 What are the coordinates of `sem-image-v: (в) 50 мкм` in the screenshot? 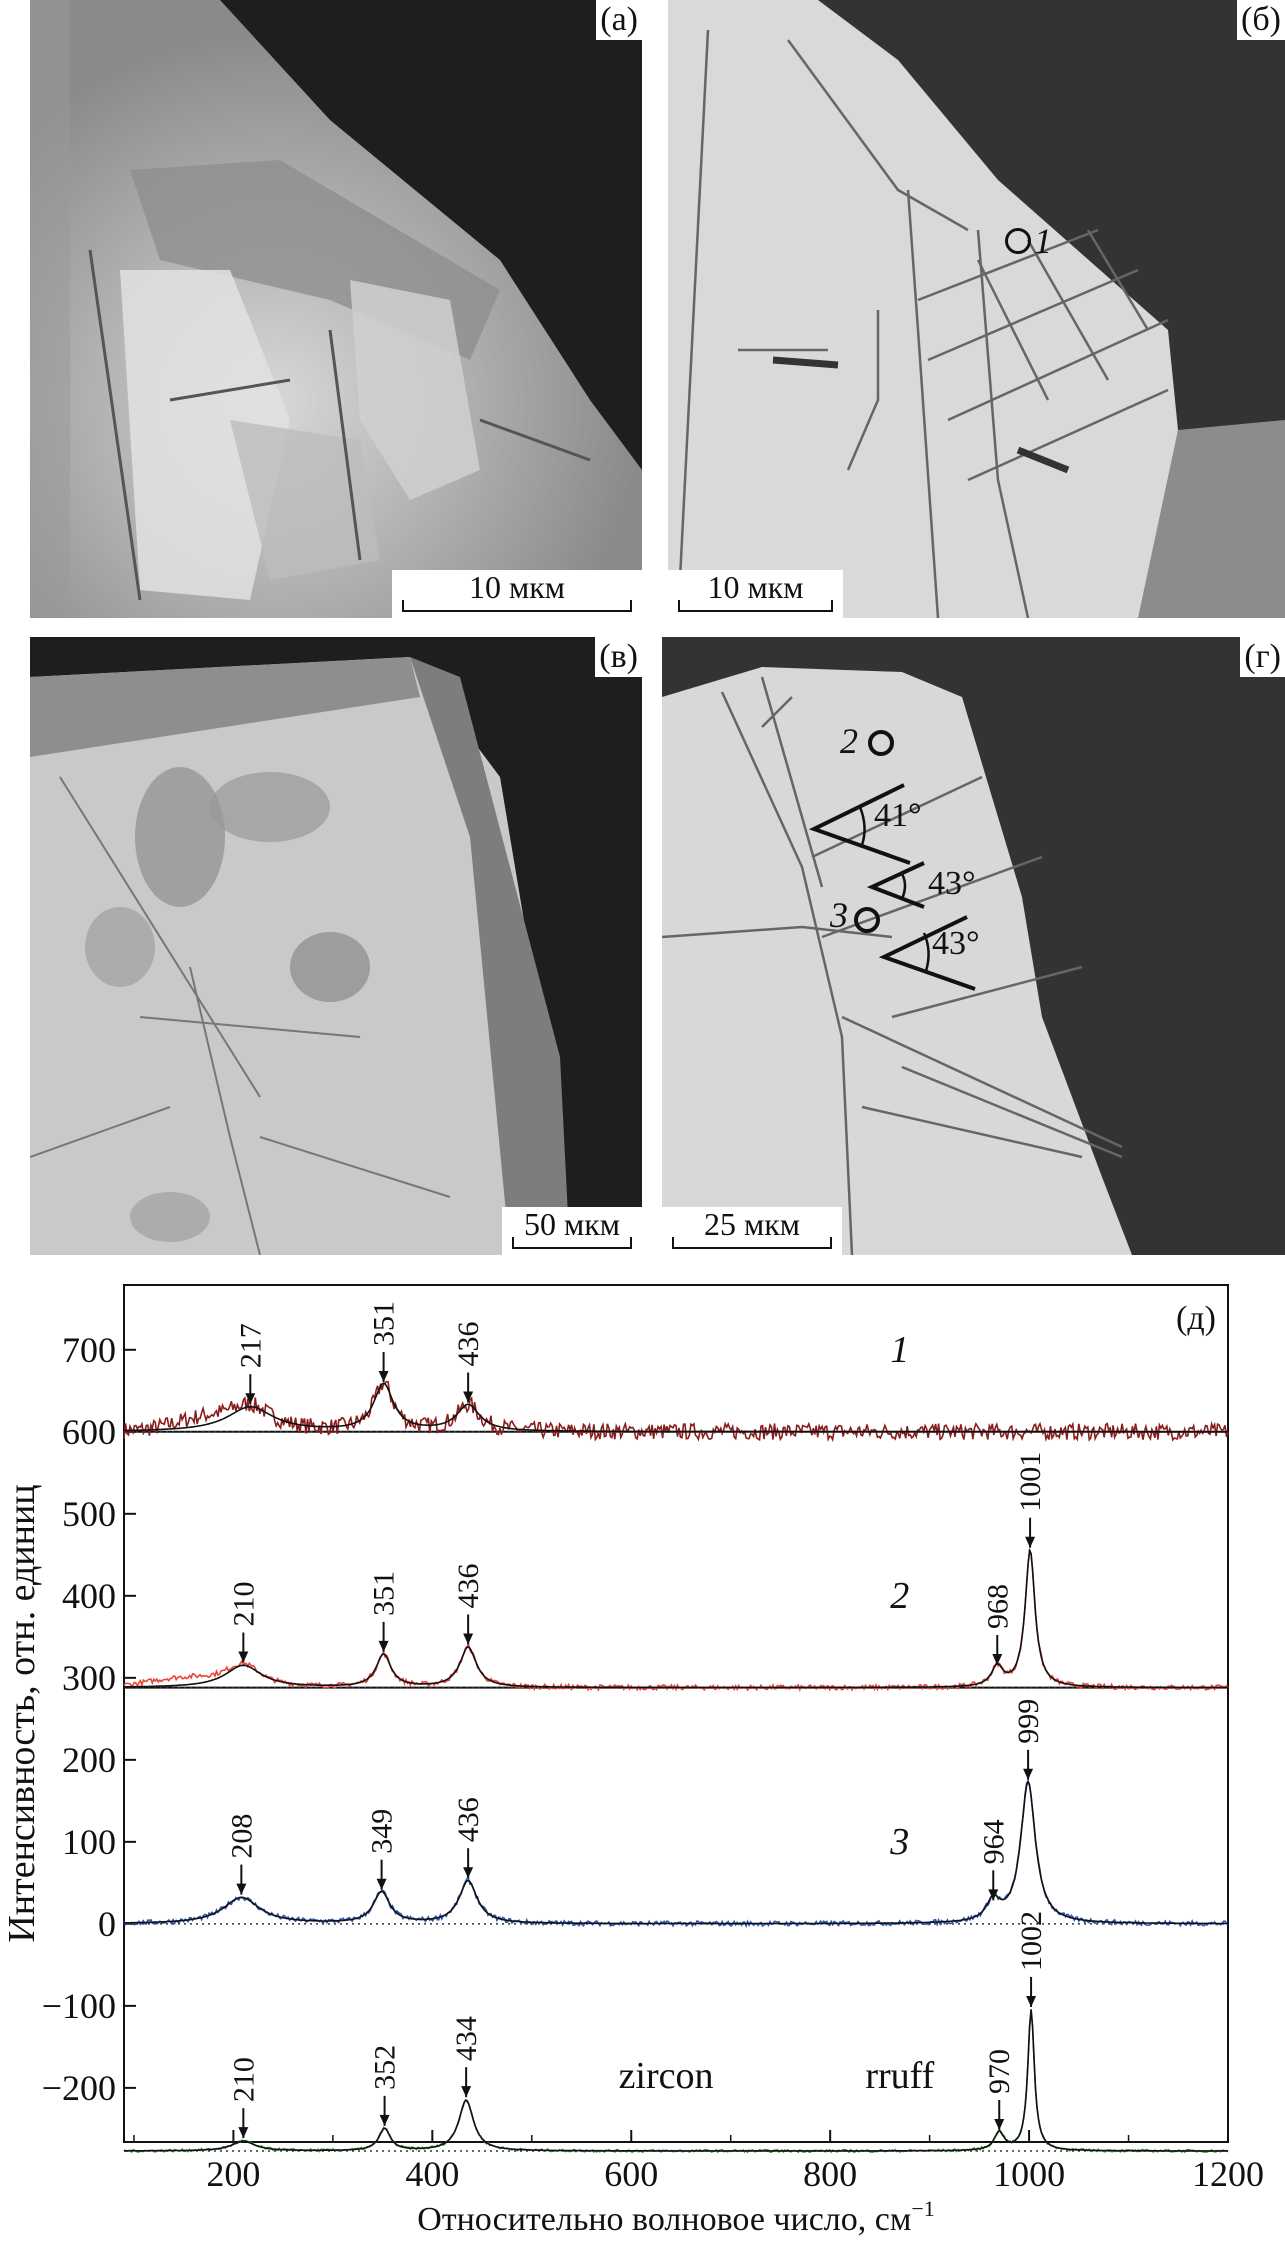 It's located at (336, 946).